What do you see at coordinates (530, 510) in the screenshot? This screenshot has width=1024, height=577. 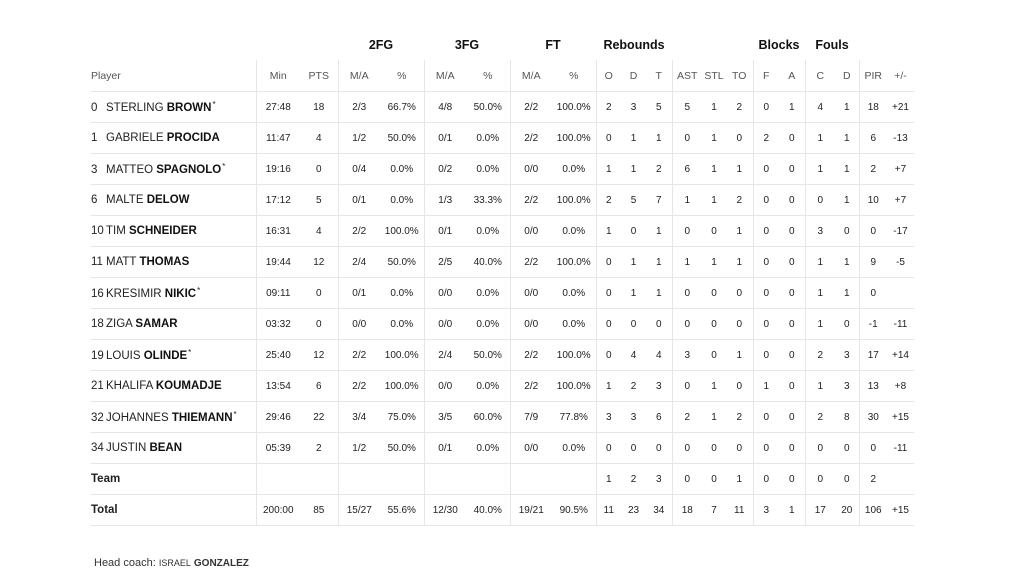 I see `stat-ft-ma: 19/21` at bounding box center [530, 510].